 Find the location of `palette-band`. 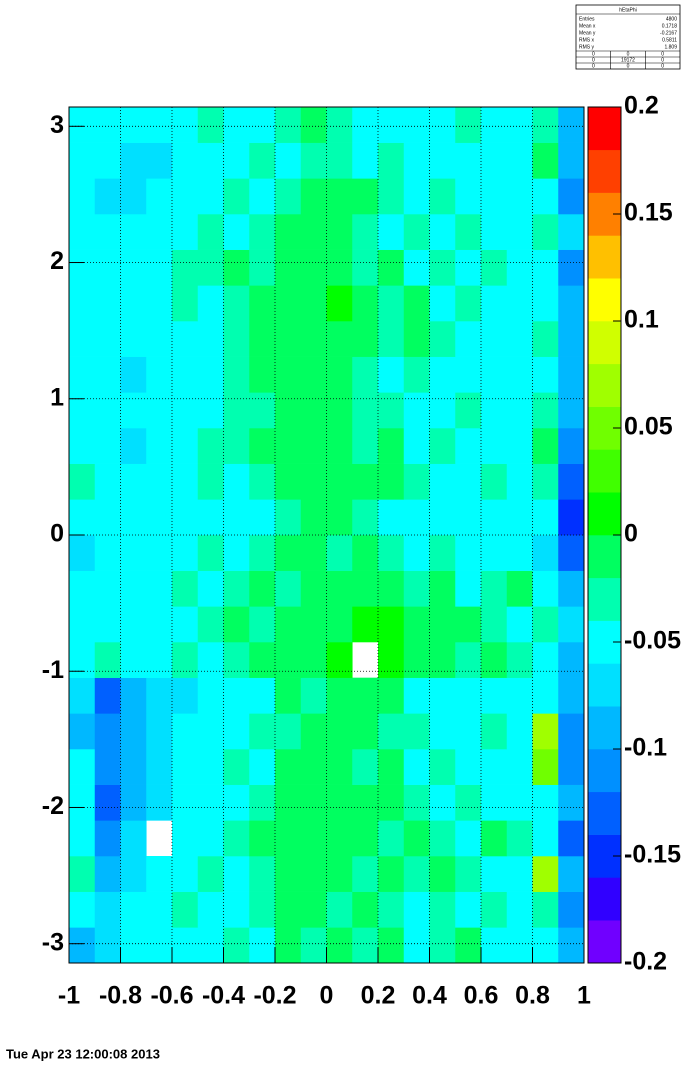

palette-band is located at coordinates (604, 514).